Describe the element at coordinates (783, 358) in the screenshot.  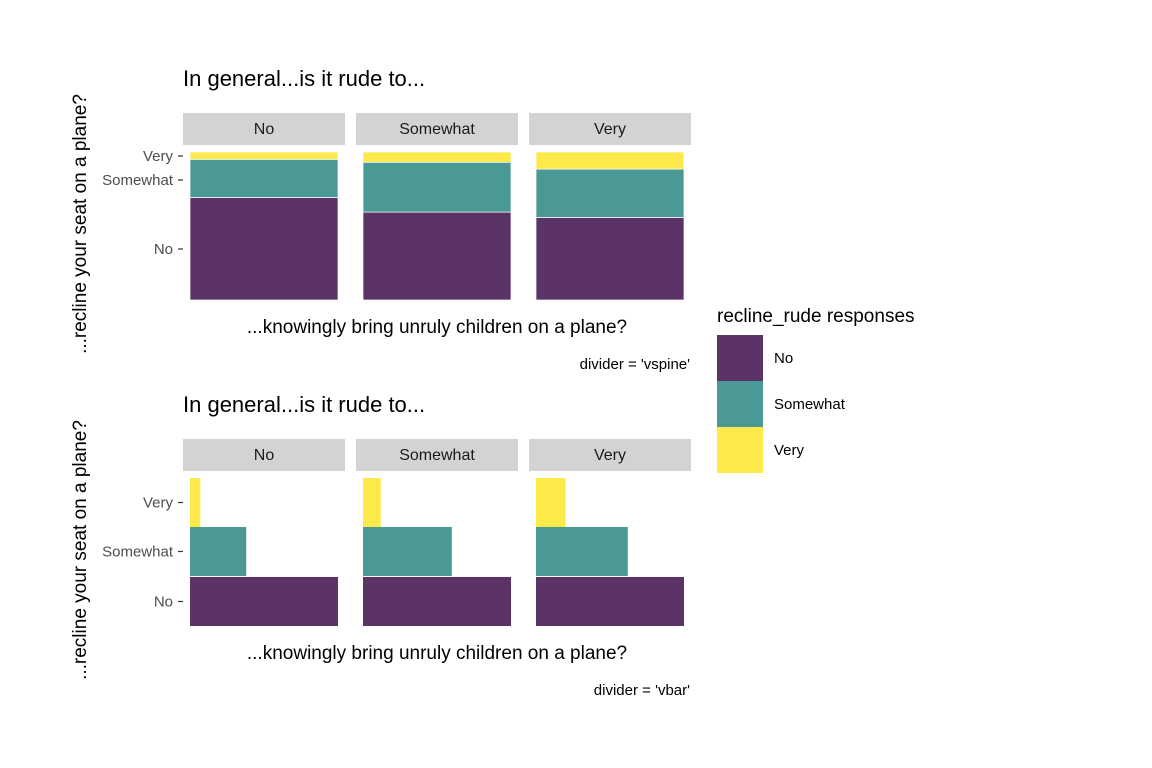
I see `legend-label: No` at that location.